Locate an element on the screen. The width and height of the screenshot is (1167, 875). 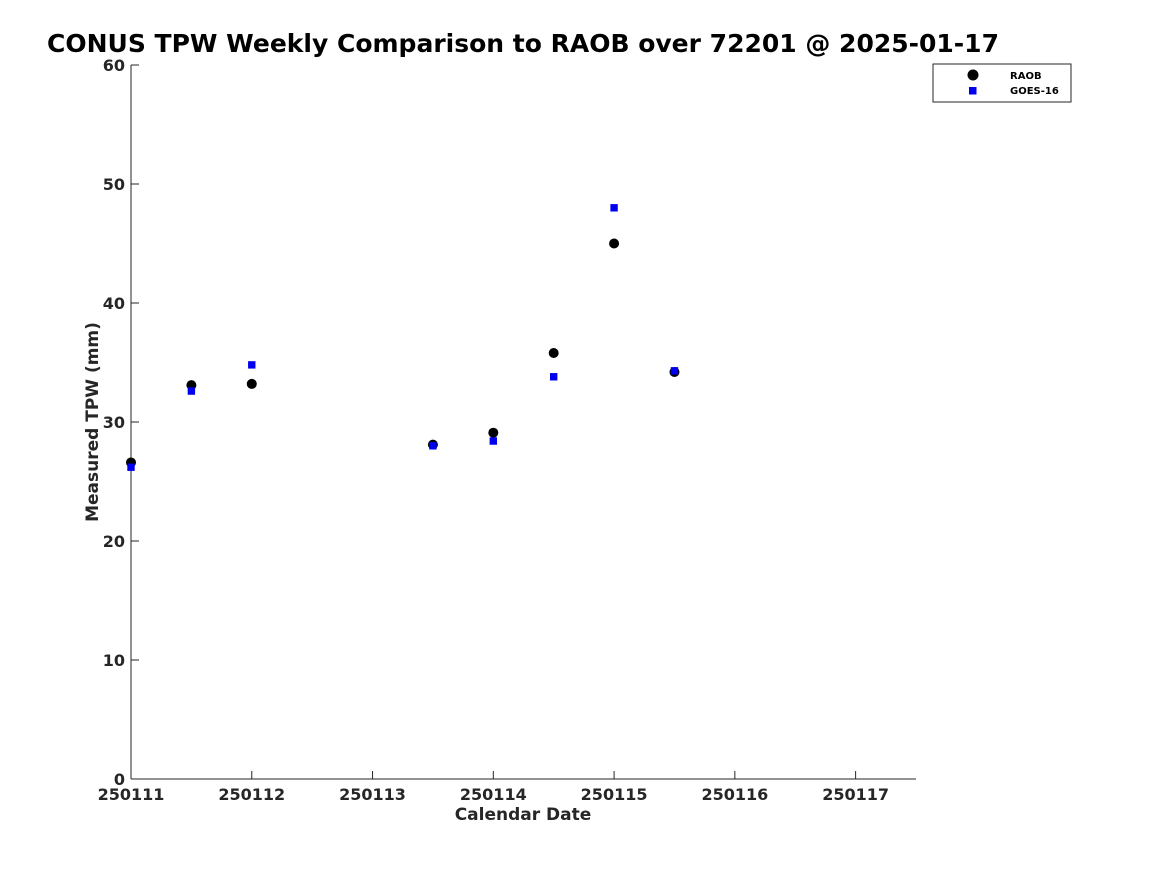
legend-box is located at coordinates (1002, 83).